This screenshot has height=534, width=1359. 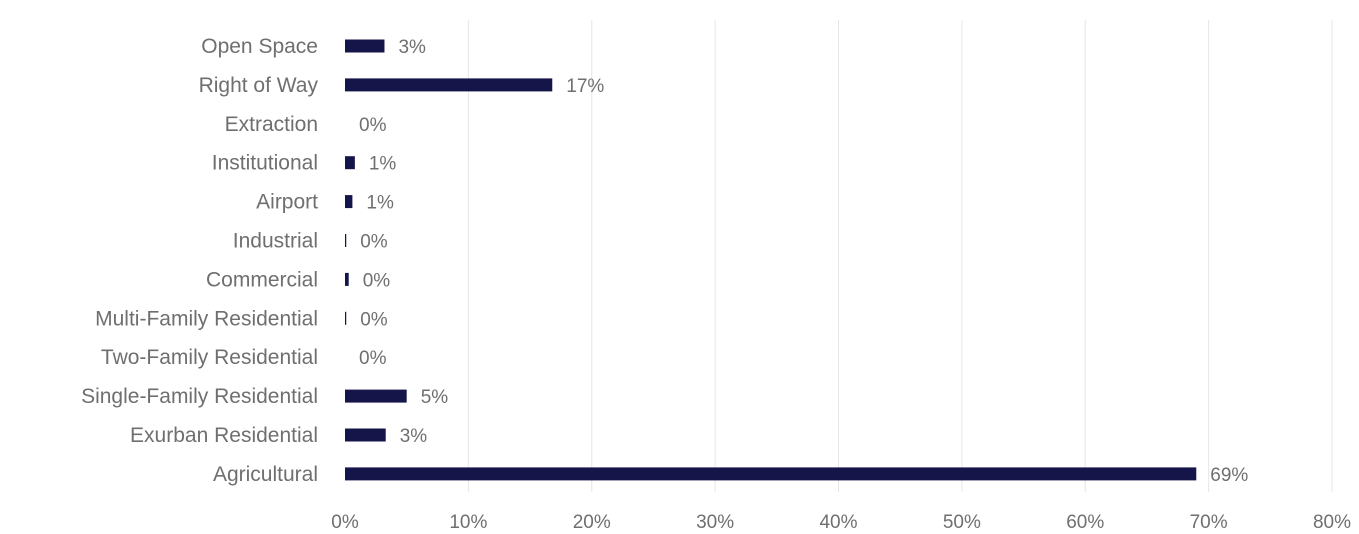 What do you see at coordinates (275, 241) in the screenshot?
I see `category-label: Industrial` at bounding box center [275, 241].